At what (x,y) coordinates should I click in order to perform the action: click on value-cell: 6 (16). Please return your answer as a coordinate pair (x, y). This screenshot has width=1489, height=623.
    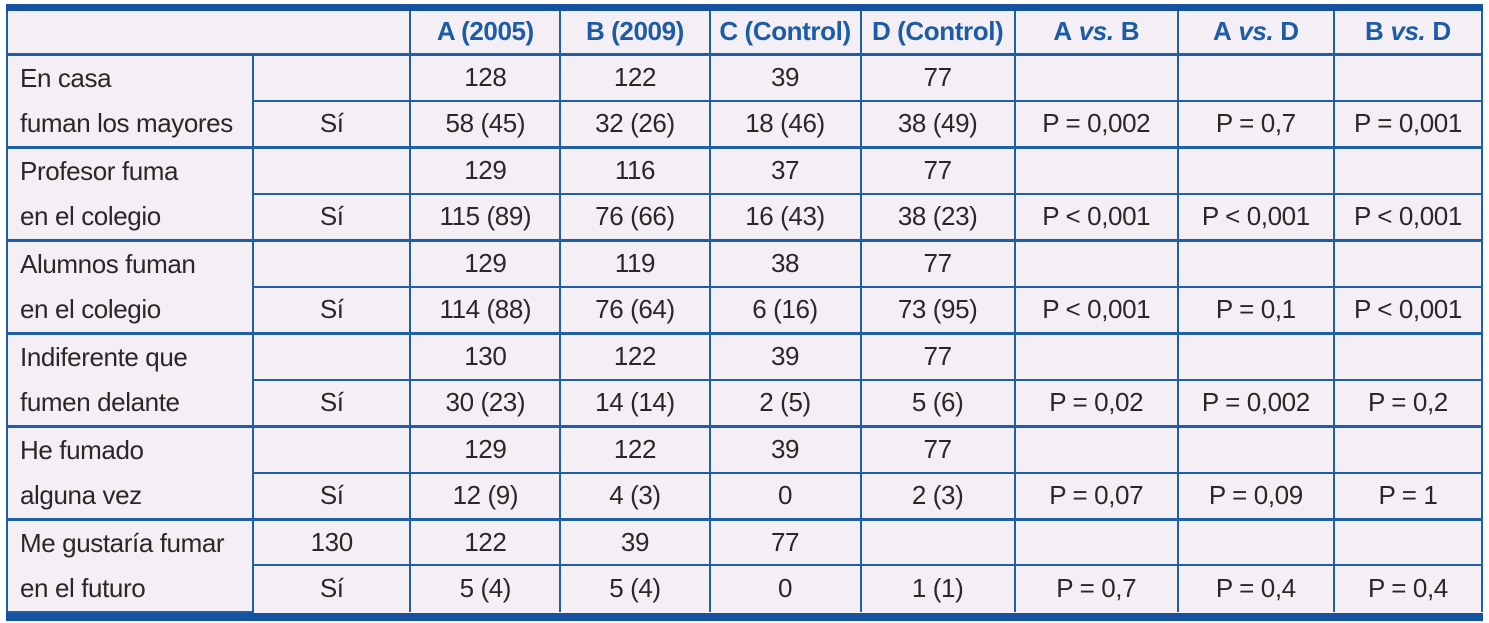
    Looking at the image, I should click on (785, 309).